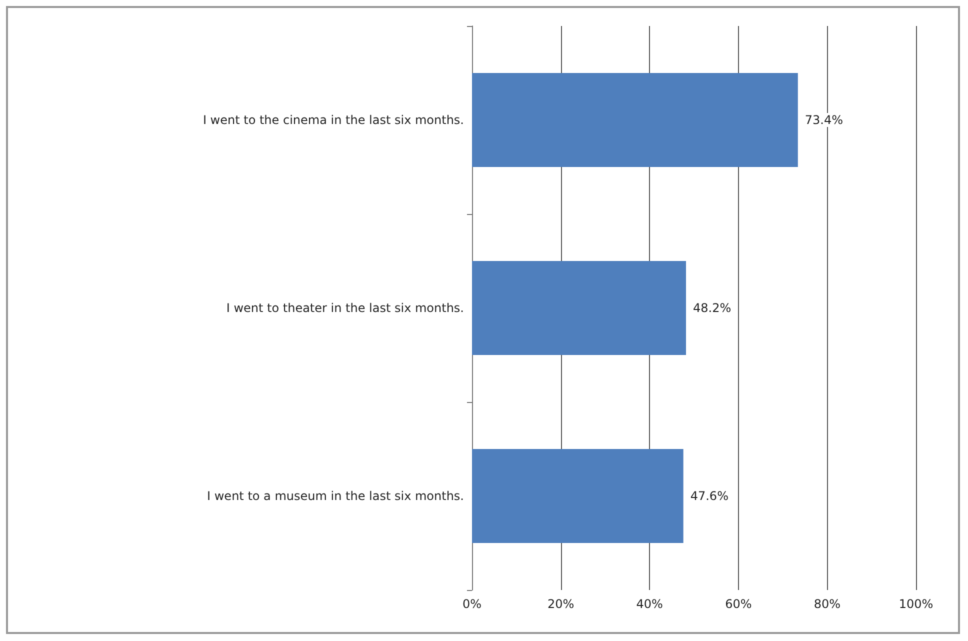 This screenshot has width=968, height=641. What do you see at coordinates (738, 604) in the screenshot?
I see `x-tick-label: 60%` at bounding box center [738, 604].